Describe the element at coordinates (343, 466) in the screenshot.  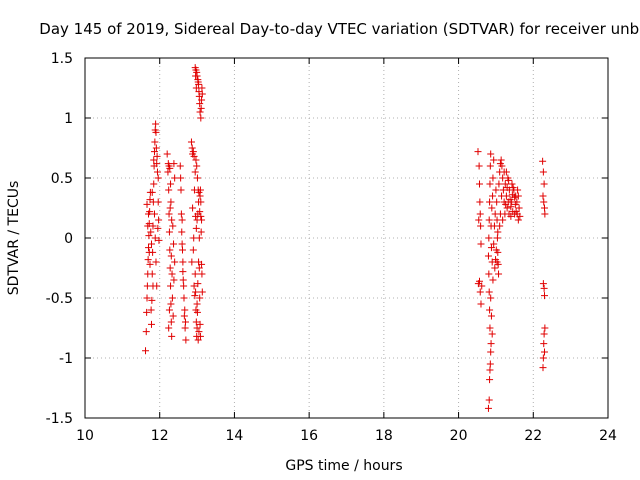
I see `x-axis-label: GPS time / hours` at that location.